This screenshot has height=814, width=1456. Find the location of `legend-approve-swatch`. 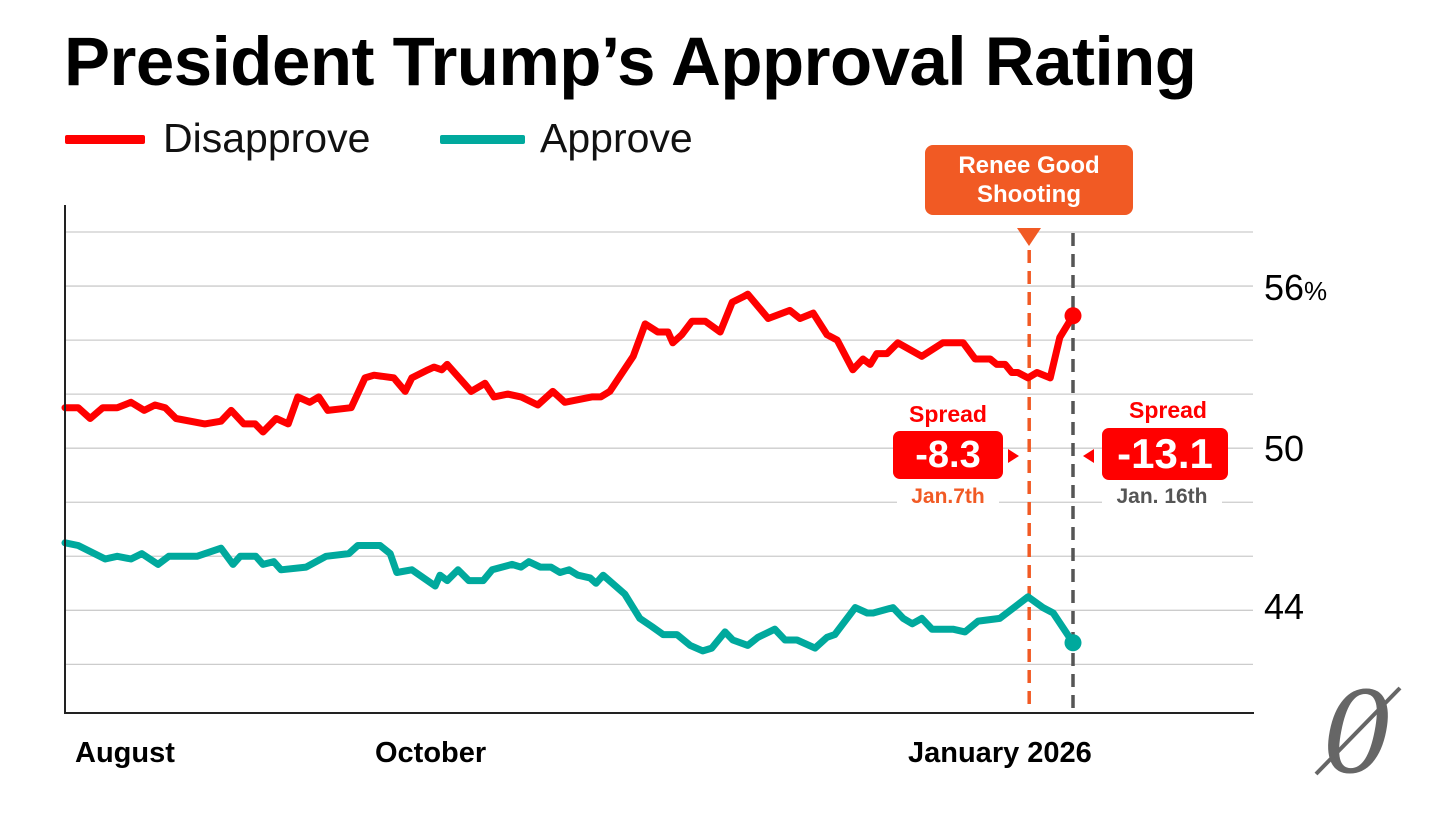

legend-approve-swatch is located at coordinates (482, 139).